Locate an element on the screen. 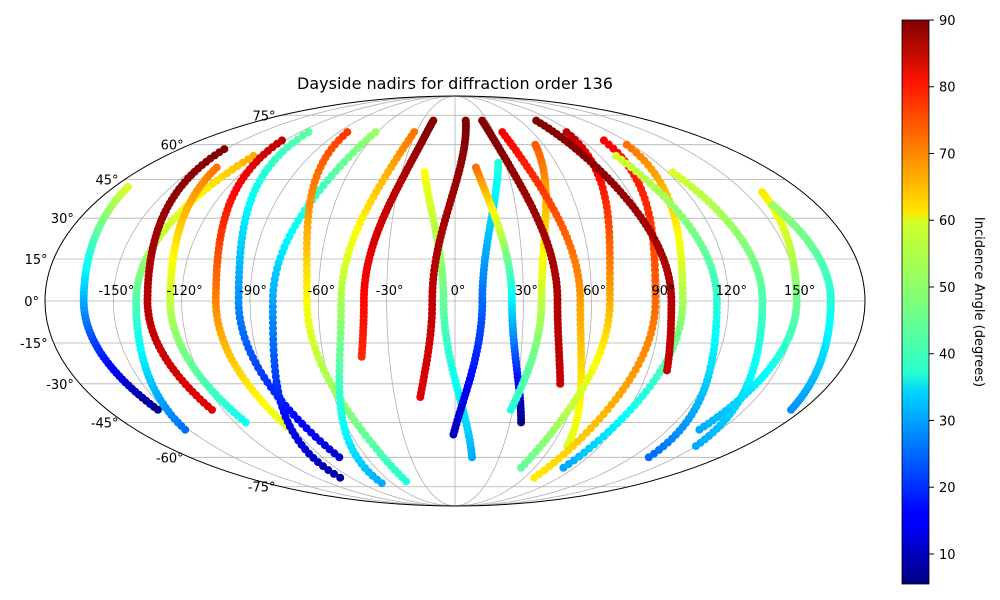  colorbar-tick-label: 60 is located at coordinates (947, 221).